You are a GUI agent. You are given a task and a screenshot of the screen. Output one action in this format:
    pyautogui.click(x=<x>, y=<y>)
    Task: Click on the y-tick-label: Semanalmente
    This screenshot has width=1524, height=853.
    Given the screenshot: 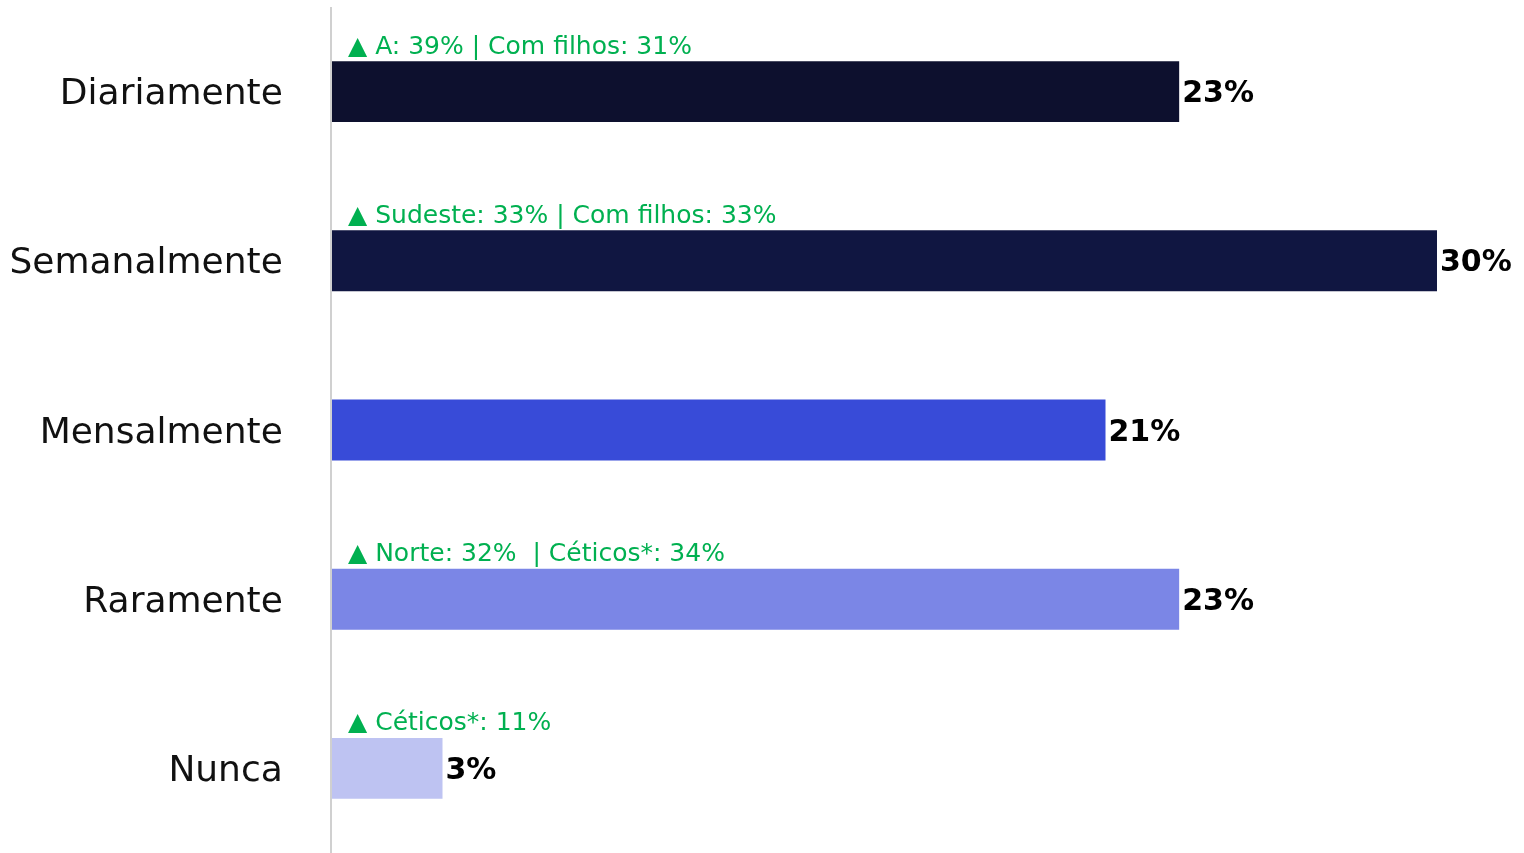 What is the action you would take?
    pyautogui.click(x=146, y=261)
    